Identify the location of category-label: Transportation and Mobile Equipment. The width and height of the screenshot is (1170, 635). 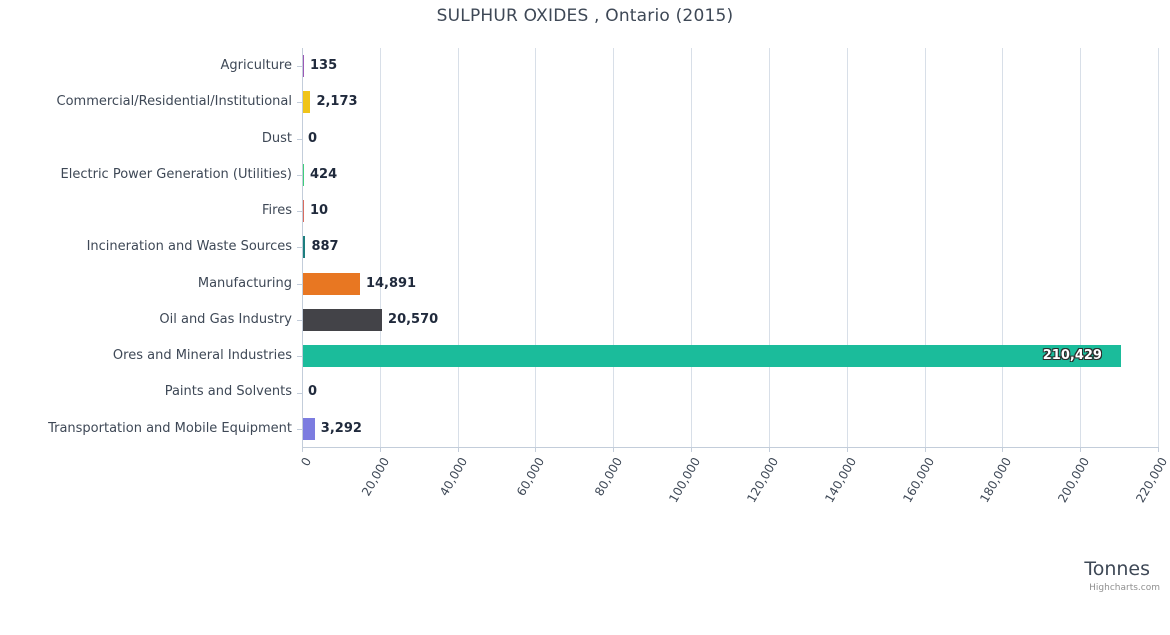
(170, 428).